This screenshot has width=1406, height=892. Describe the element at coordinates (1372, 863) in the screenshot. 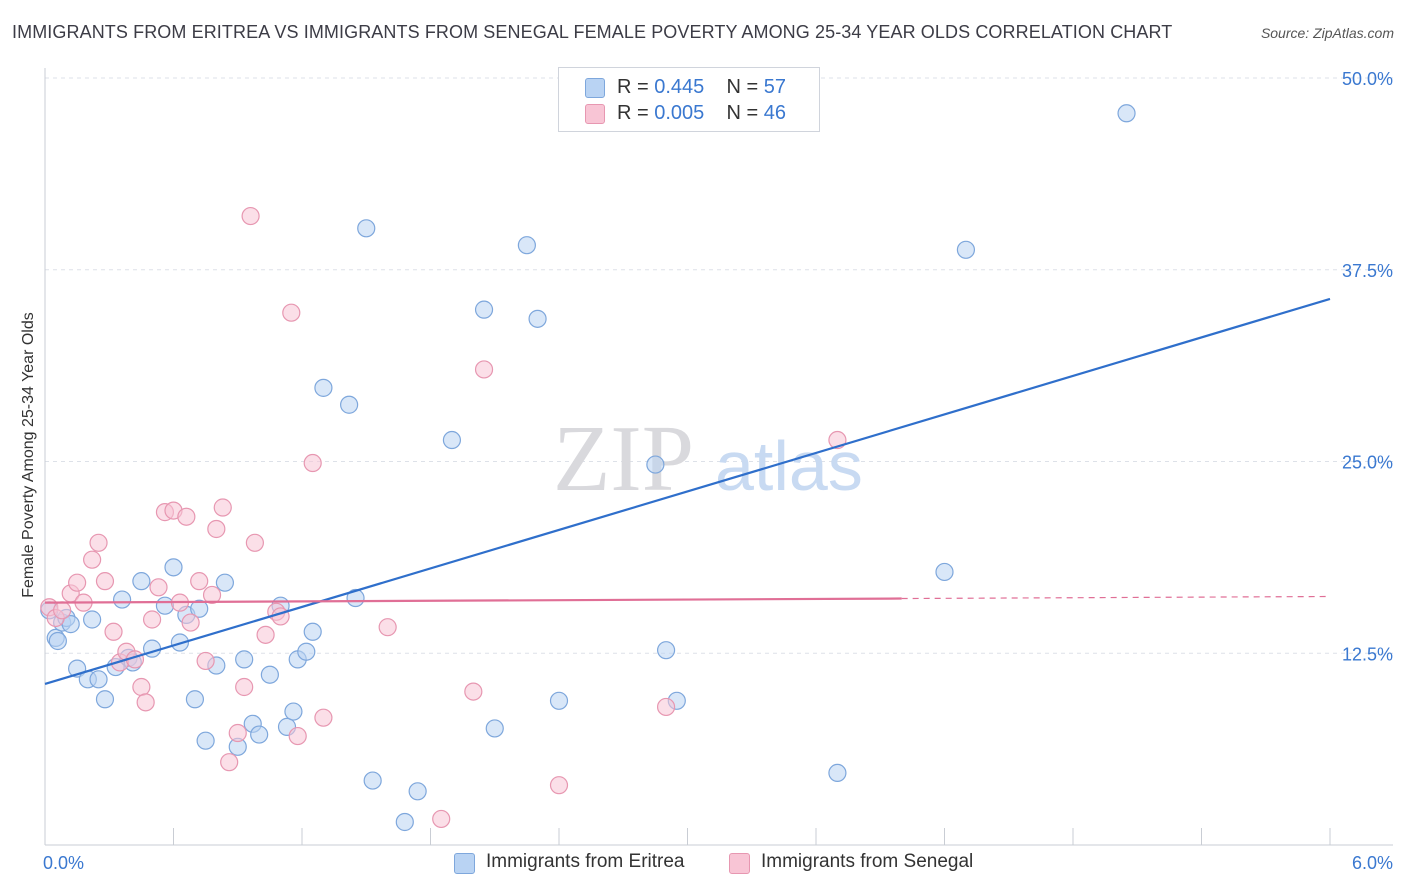

I see `x-tick-label: 6.0%` at that location.